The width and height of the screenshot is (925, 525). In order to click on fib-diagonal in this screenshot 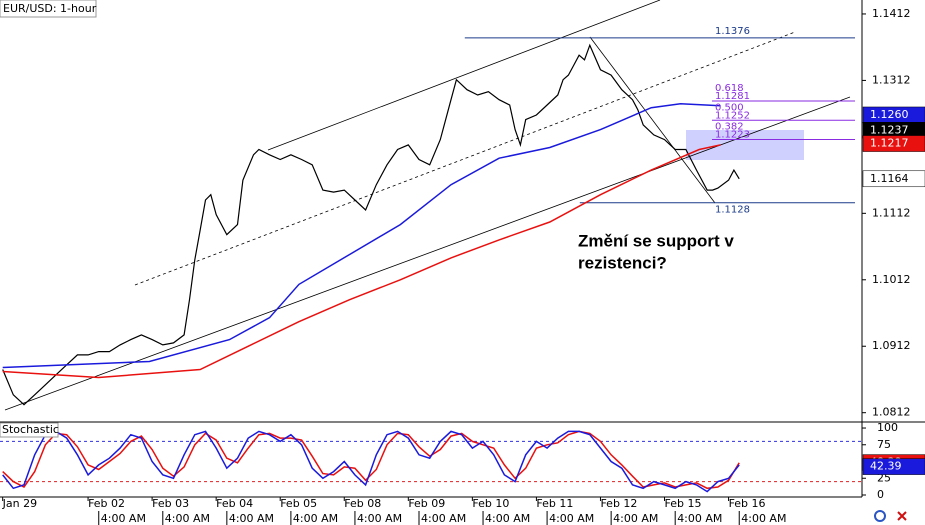, I will do `click(652, 120)`.